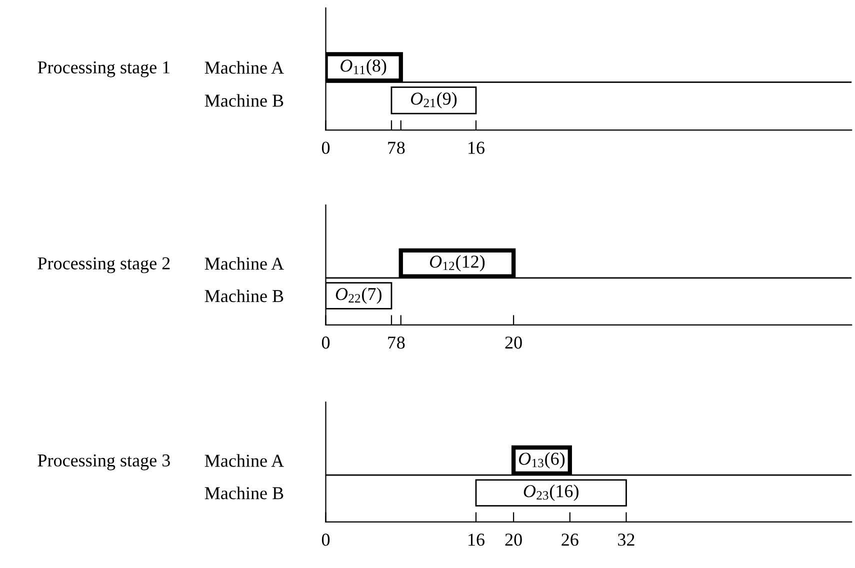 The width and height of the screenshot is (855, 568). I want to click on data-label: O$_{11}$(8), so click(363, 67).